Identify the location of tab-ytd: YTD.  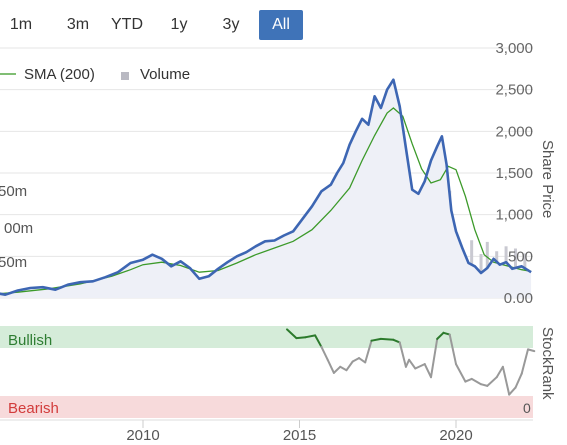
(127, 24).